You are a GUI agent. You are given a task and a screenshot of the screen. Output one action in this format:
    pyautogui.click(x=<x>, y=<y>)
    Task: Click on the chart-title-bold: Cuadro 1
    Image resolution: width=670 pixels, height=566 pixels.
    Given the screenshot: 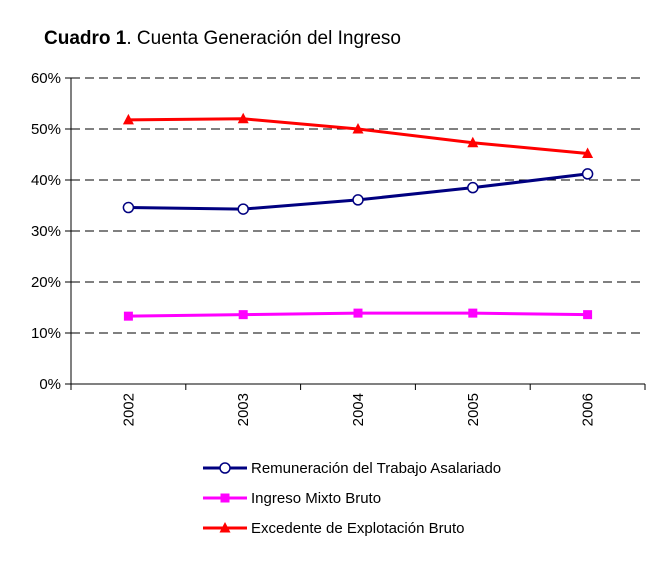 What is the action you would take?
    pyautogui.click(x=85, y=38)
    